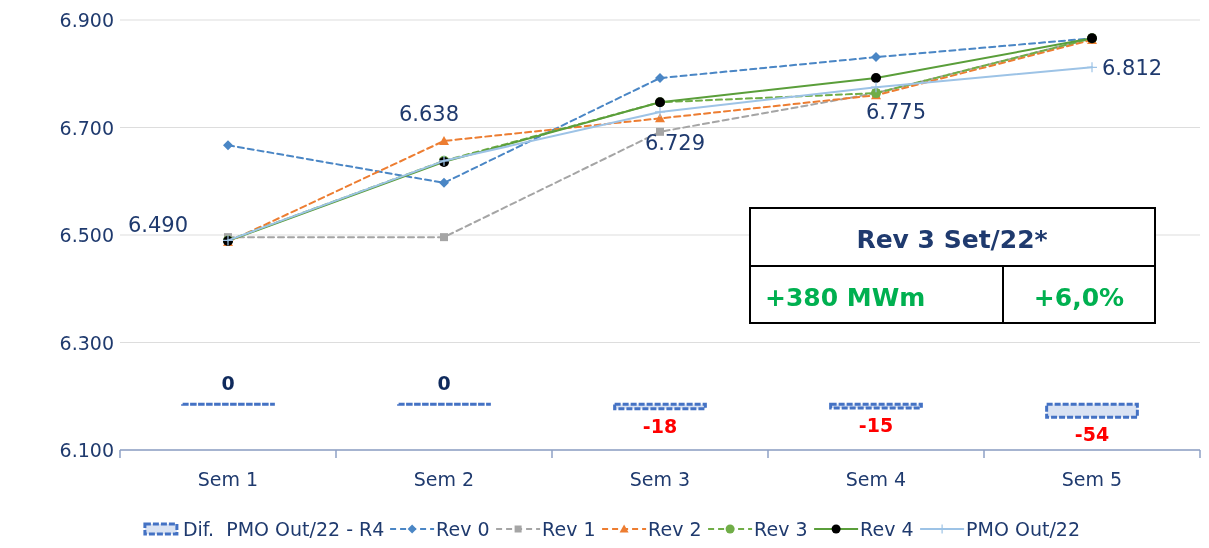  What do you see at coordinates (896, 112) in the screenshot?
I see `data-label: 6.775` at bounding box center [896, 112].